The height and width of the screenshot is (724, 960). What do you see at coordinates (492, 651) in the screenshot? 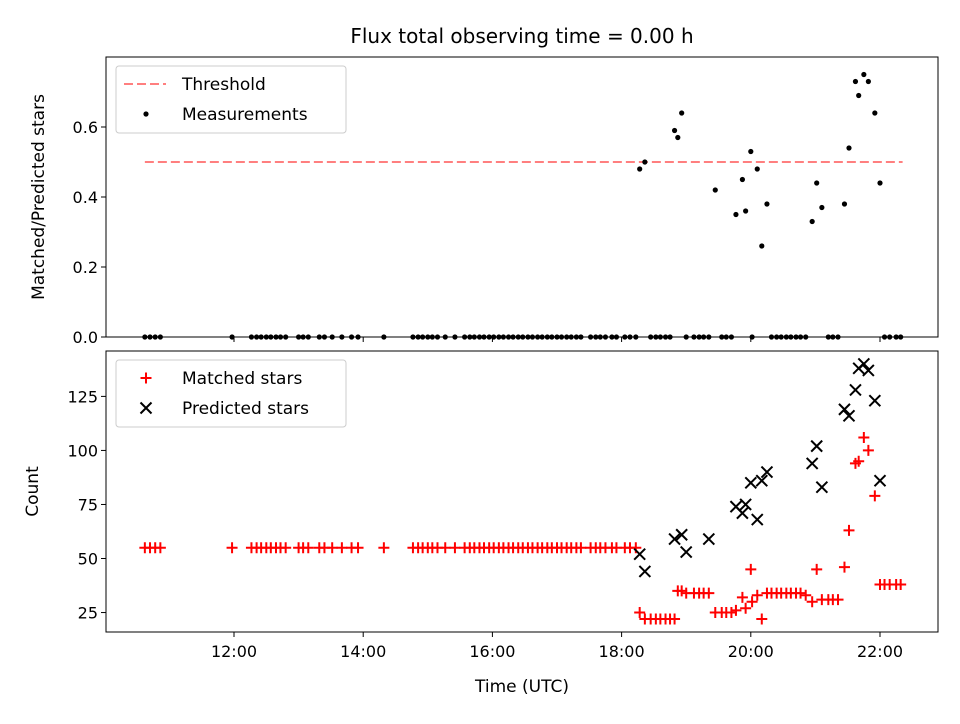
I see `x-tick-label: 16:00` at bounding box center [492, 651].